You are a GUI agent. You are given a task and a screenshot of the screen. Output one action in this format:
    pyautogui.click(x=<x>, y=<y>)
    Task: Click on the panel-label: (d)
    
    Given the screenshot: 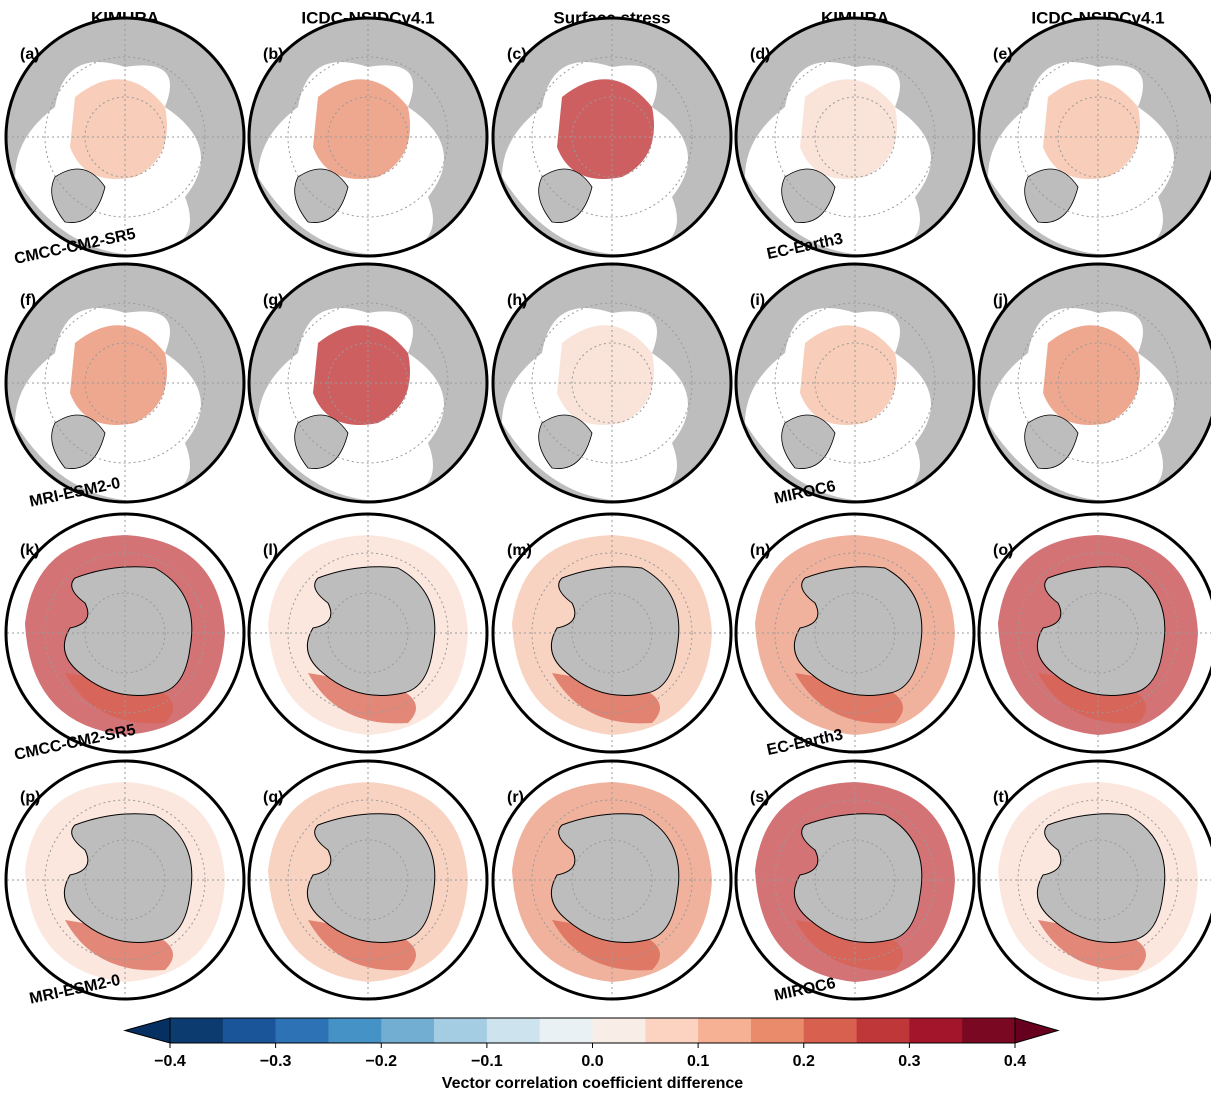 What is the action you would take?
    pyautogui.click(x=760, y=54)
    